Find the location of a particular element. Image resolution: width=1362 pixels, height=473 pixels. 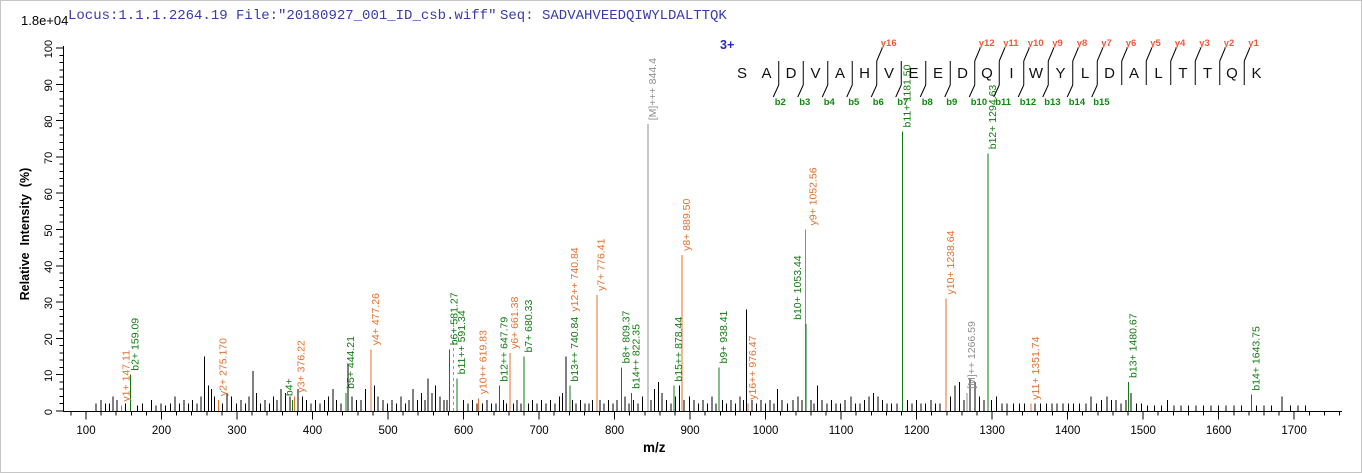

peak-label: b12++ 647.79 is located at coordinates (505, 349).